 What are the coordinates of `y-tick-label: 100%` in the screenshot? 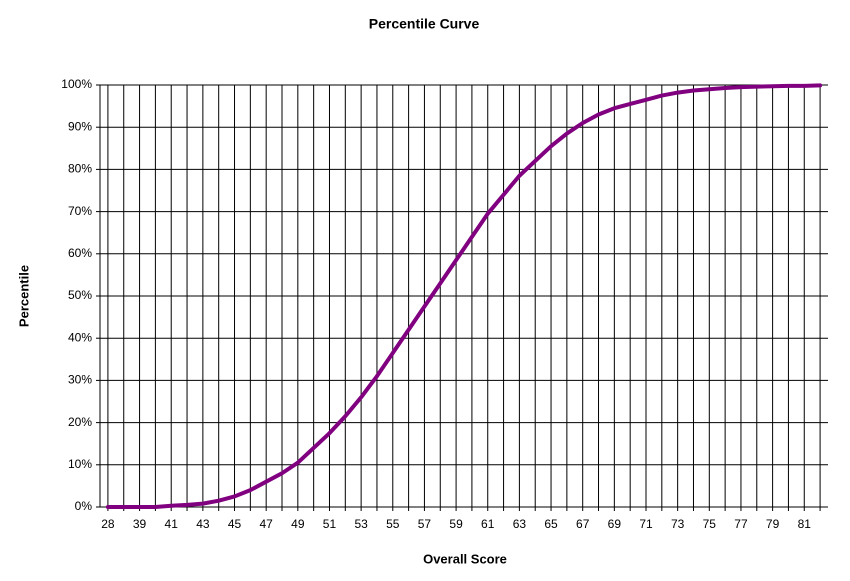 It's located at (76, 84).